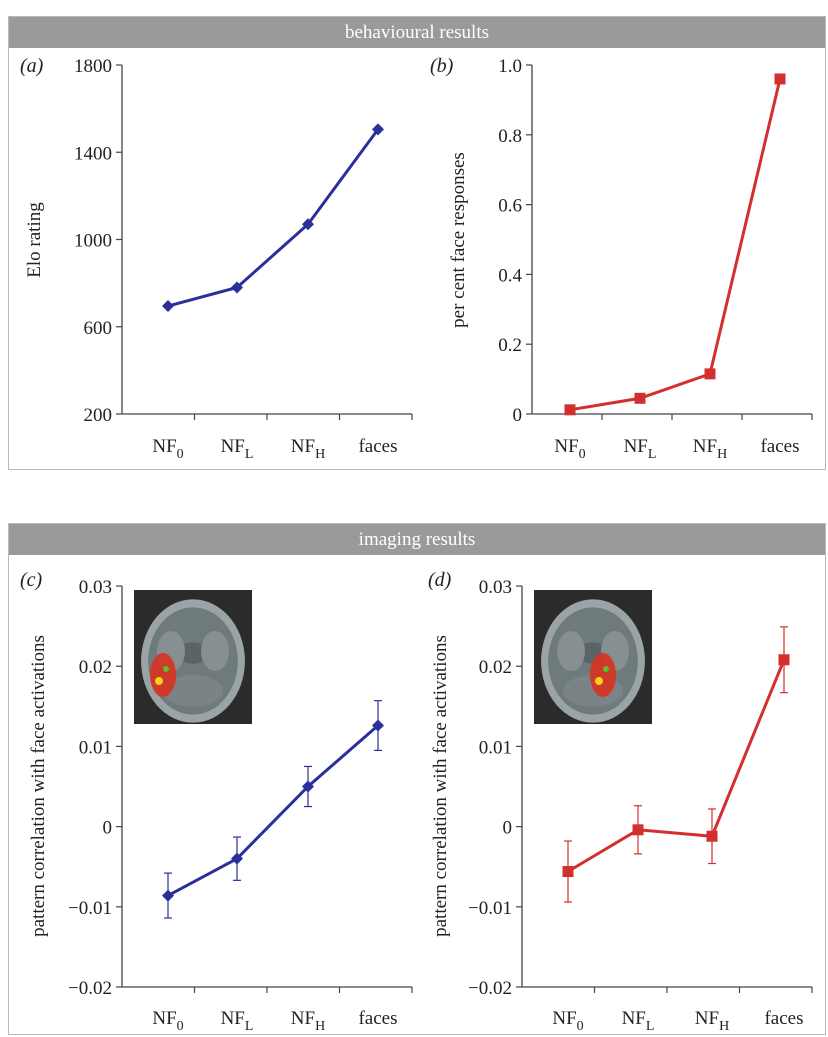 The image size is (828, 1037). Describe the element at coordinates (34, 240) in the screenshot. I see `y-axis-label: Elo rating` at that location.